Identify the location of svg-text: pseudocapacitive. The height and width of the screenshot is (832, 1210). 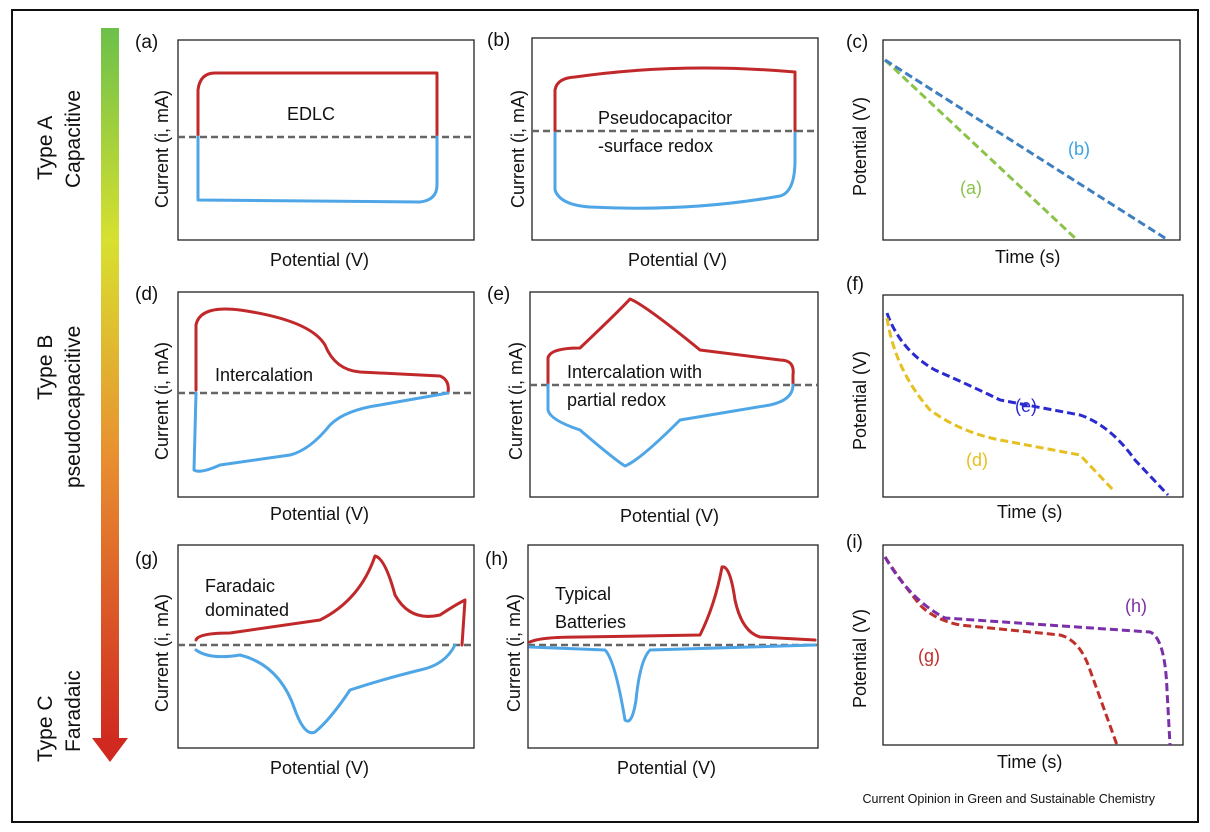
(73, 407).